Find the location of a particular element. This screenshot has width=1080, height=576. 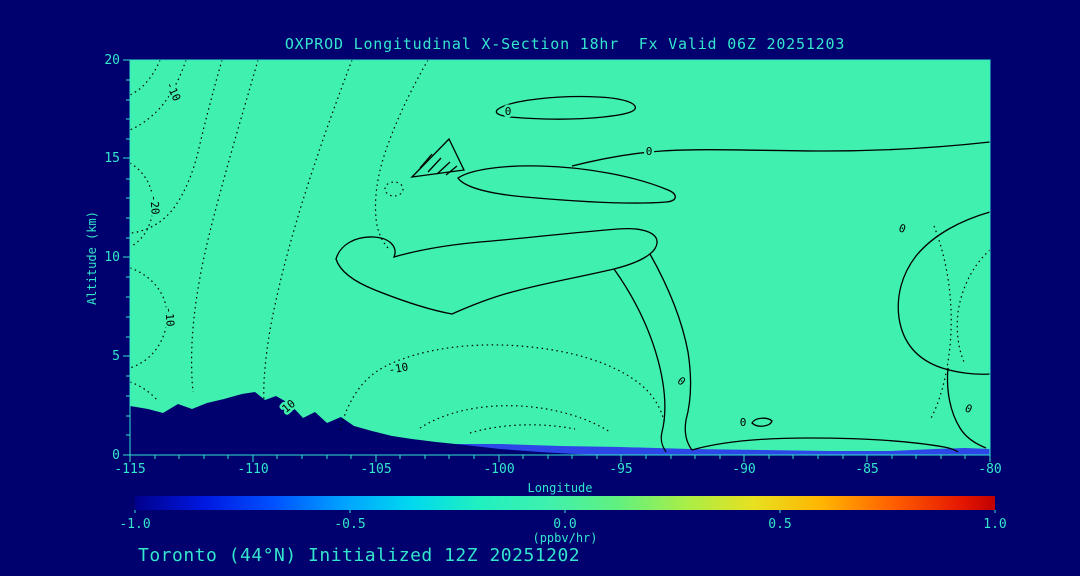

y-tick-label: 10 is located at coordinates (112, 257).